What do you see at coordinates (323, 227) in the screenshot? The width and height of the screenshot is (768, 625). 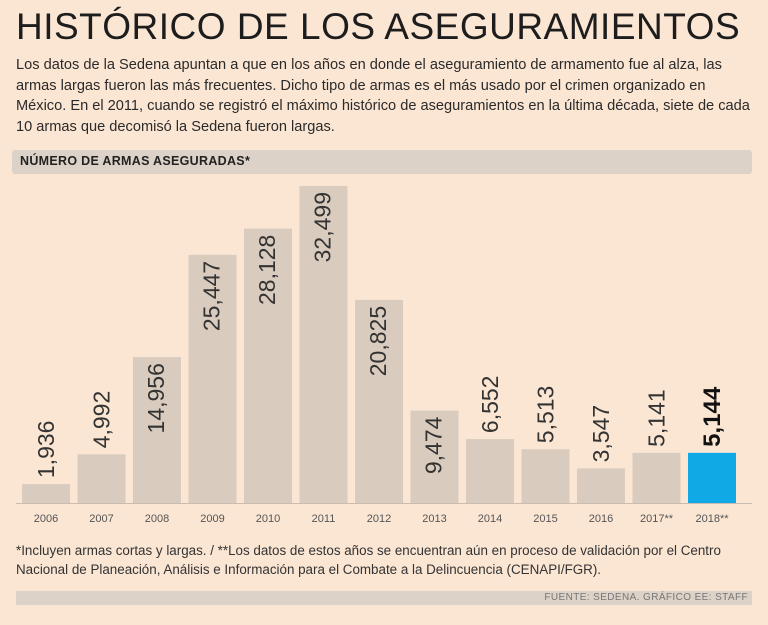 I see `value-label: 32,499` at bounding box center [323, 227].